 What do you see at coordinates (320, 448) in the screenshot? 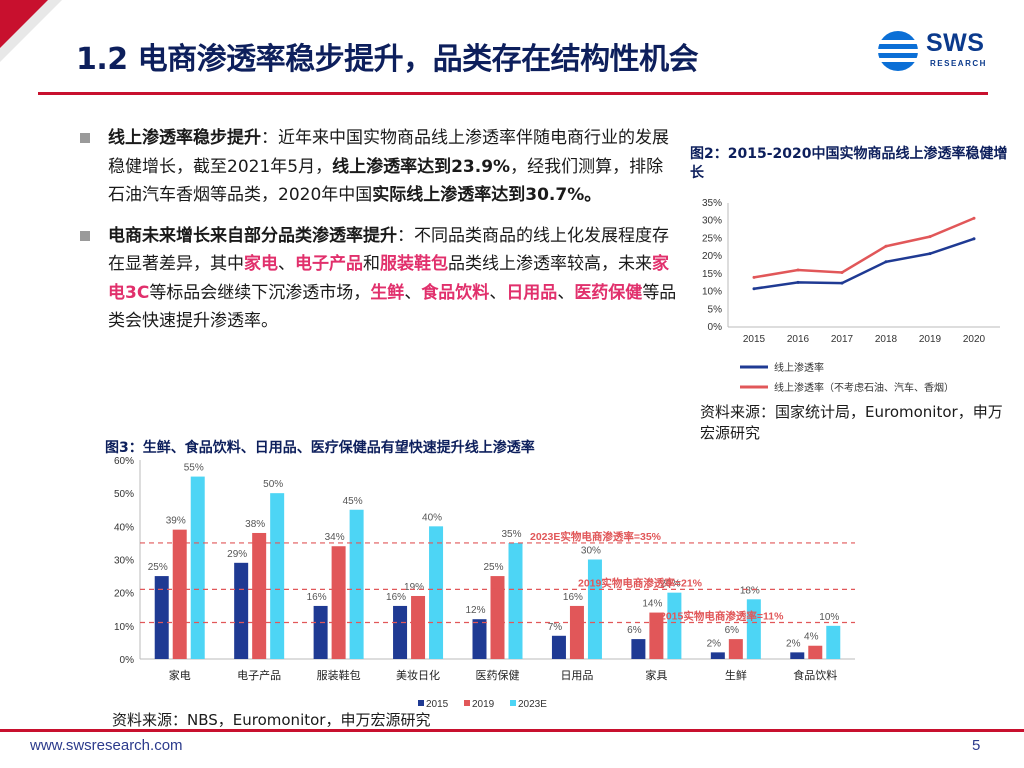
I see `fig3-title: 图3：生鲜、食品饮料、日用品、医疗保健品有望快速提升线上渗透率` at bounding box center [320, 448].